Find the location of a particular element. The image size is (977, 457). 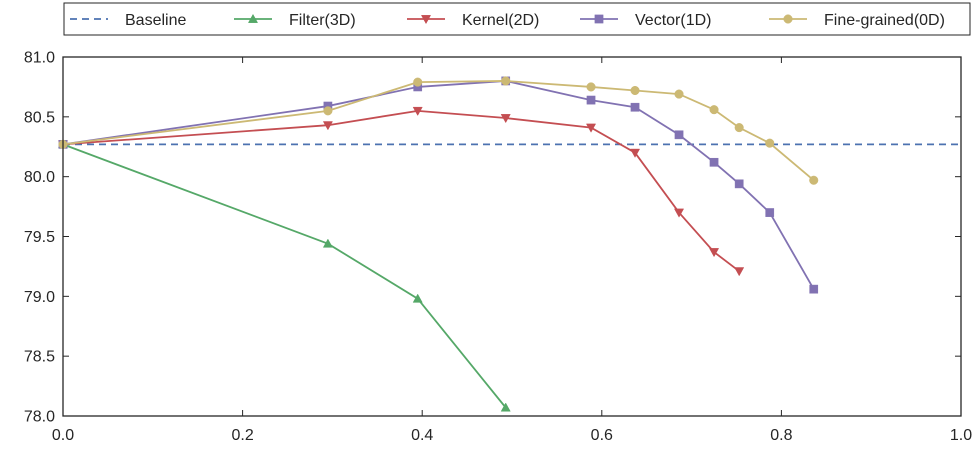

legend-label: Filter(3D) is located at coordinates (322, 20).